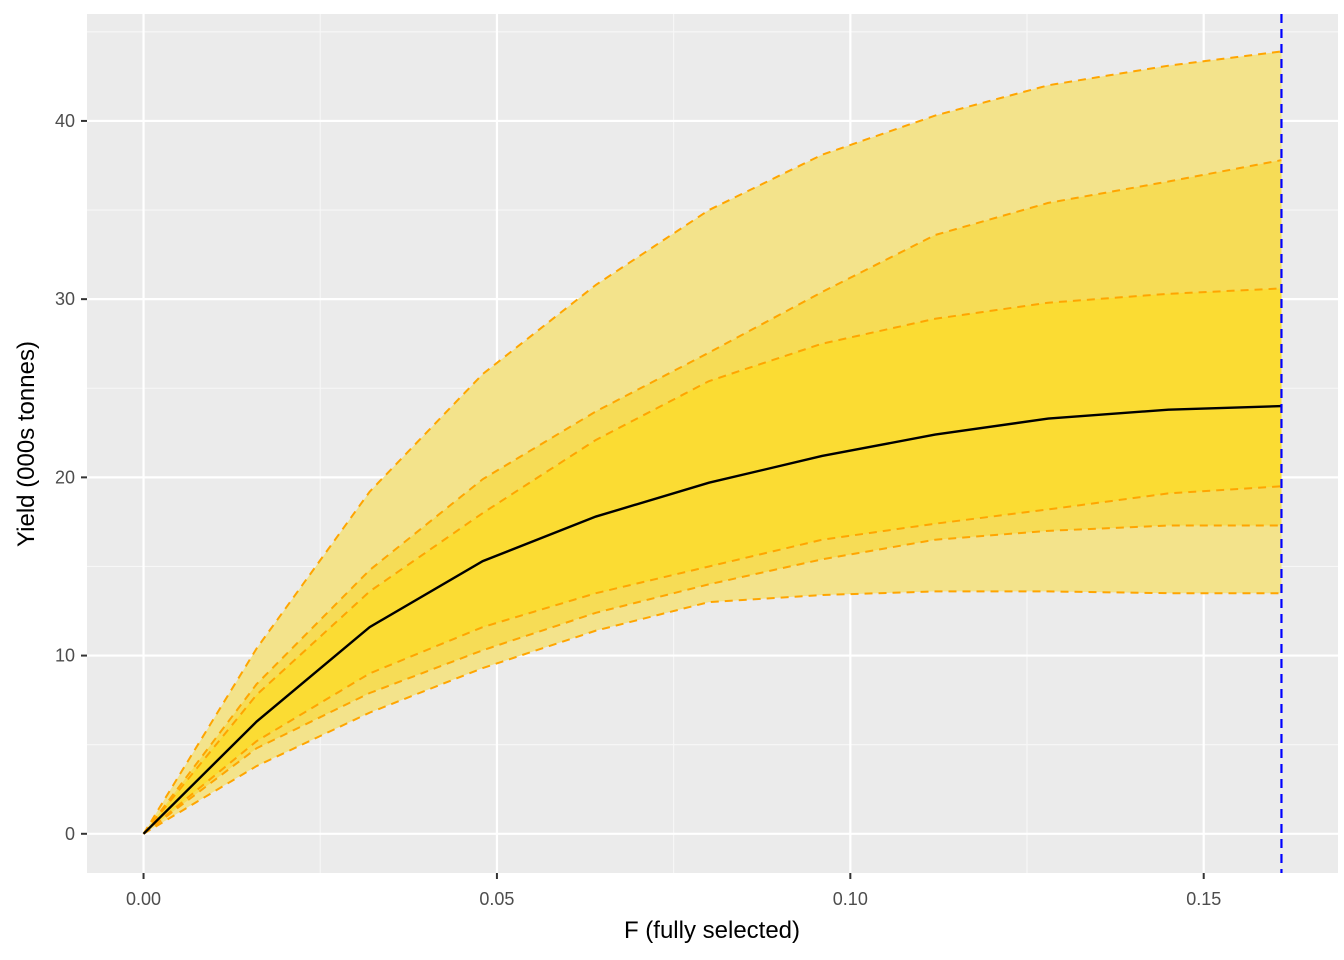  Describe the element at coordinates (65, 477) in the screenshot. I see `y-tick-label-2: 20` at that location.